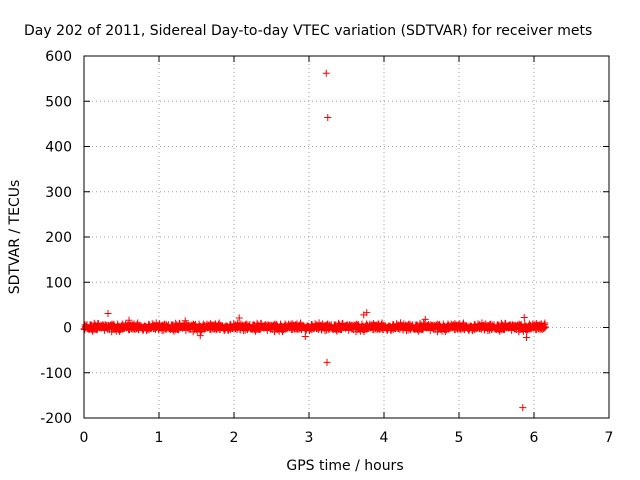 Image resolution: width=640 pixels, height=480 pixels. Describe the element at coordinates (84, 438) in the screenshot. I see `x-tick-label: 0` at that location.